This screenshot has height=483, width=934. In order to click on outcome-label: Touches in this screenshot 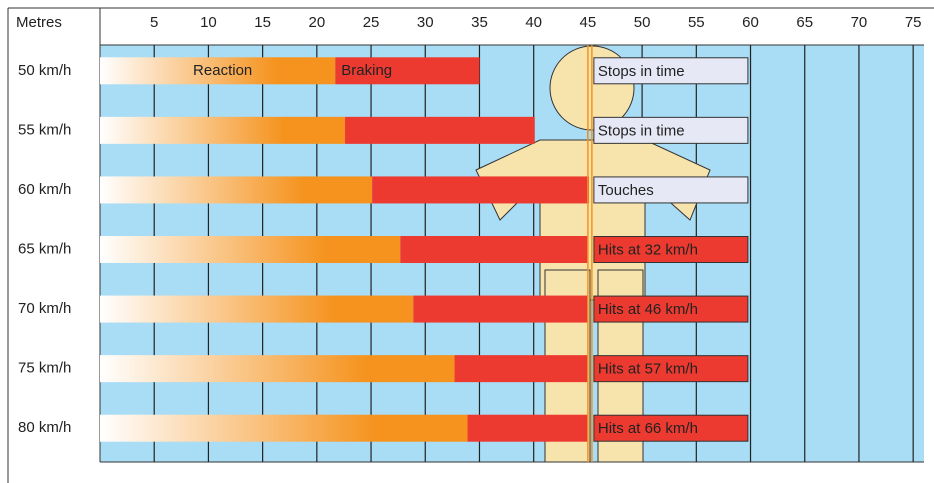, I will do `click(626, 190)`.